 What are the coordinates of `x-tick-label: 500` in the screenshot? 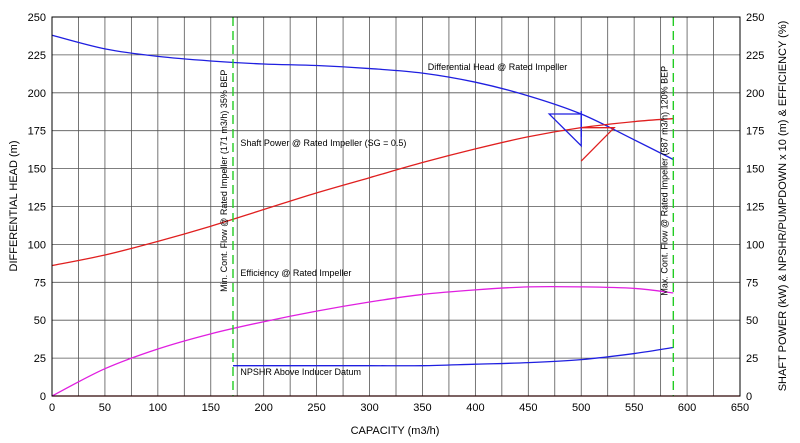 It's located at (581, 408).